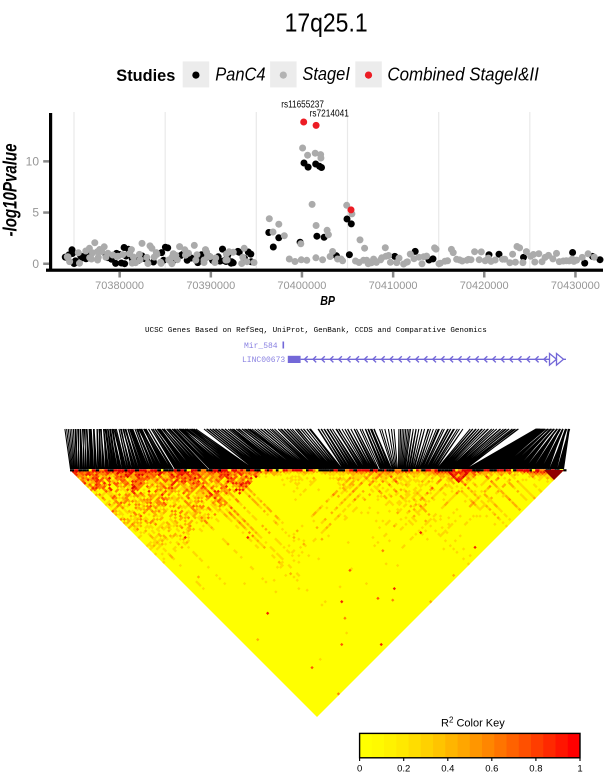 The width and height of the screenshot is (612, 783). I want to click on svg-text: Studies, so click(145, 75).